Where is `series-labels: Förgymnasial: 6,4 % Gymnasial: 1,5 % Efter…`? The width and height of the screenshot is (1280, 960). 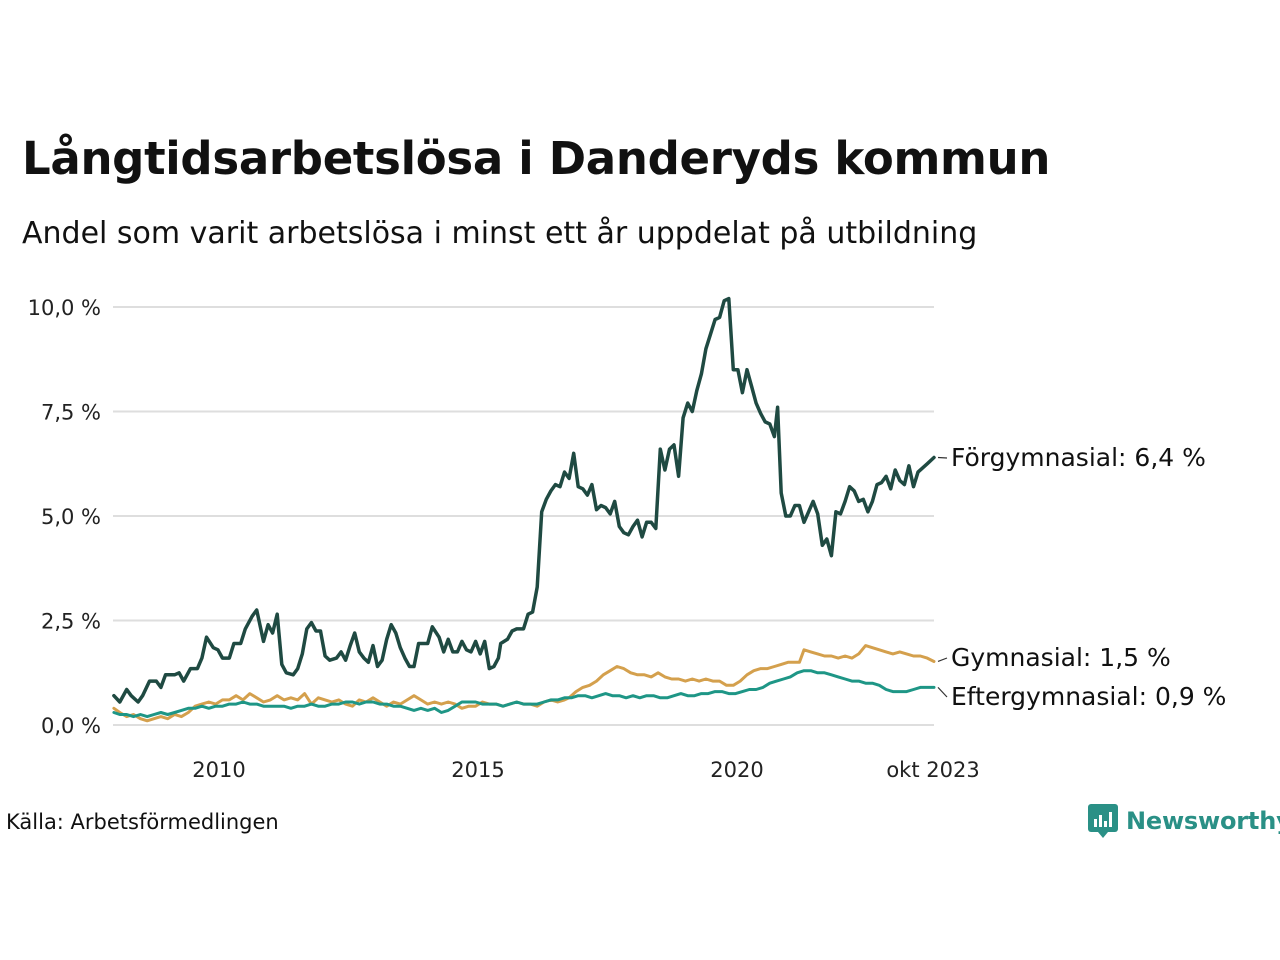 series-labels: Förgymnasial: 6,4 % Gymnasial: 1,5 % Efter… is located at coordinates (1081, 577).